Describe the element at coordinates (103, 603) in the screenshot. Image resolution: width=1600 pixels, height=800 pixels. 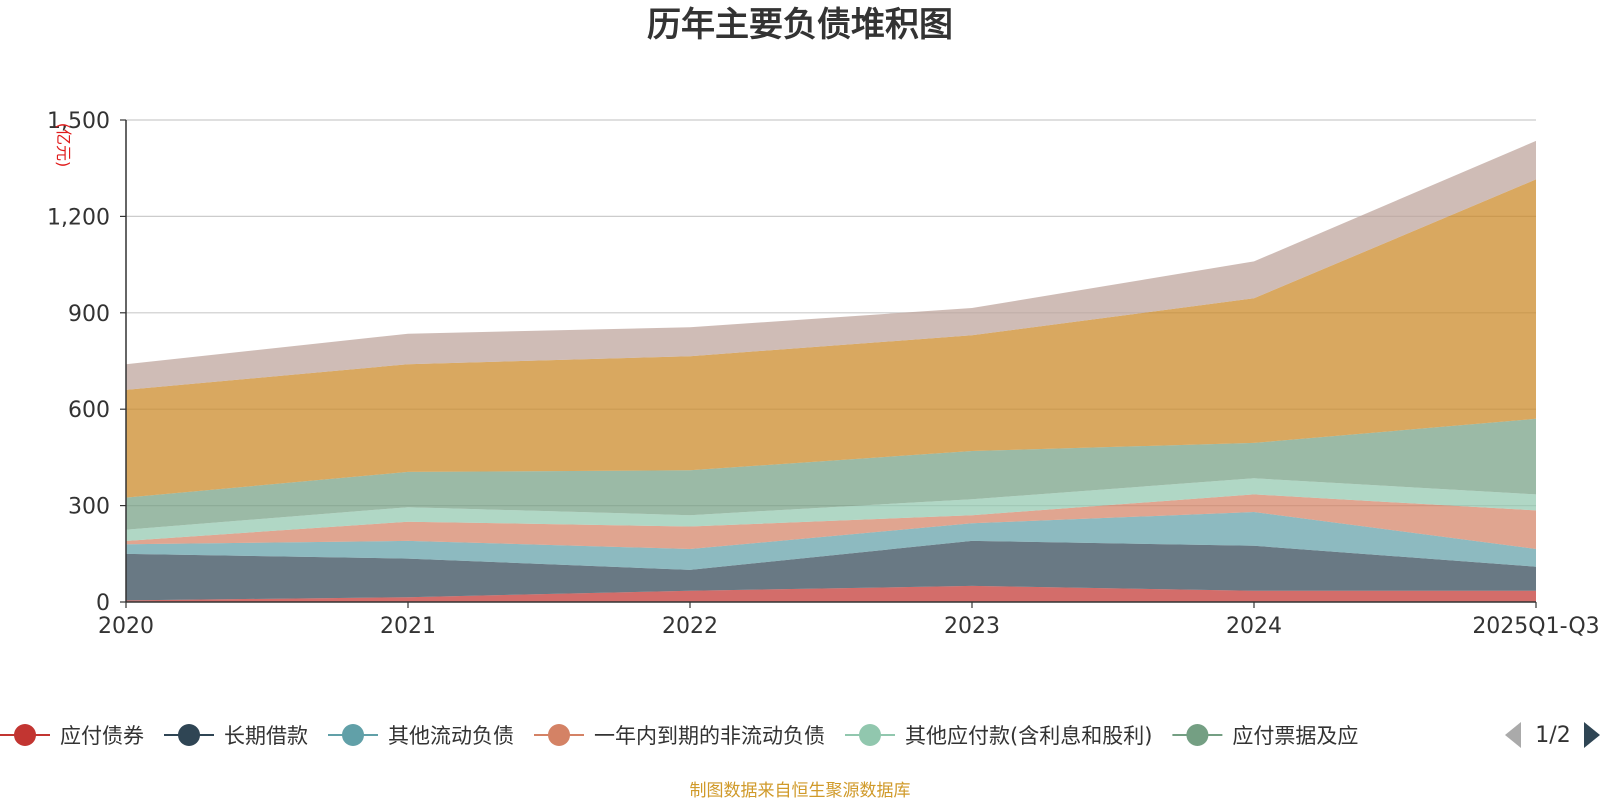
I see `y-tick-label: 0` at that location.